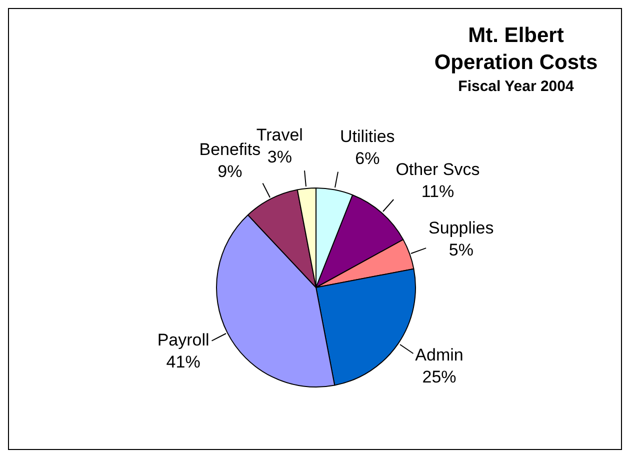 This screenshot has height=460, width=632. What do you see at coordinates (183, 362) in the screenshot?
I see `data-label: 41%` at bounding box center [183, 362].